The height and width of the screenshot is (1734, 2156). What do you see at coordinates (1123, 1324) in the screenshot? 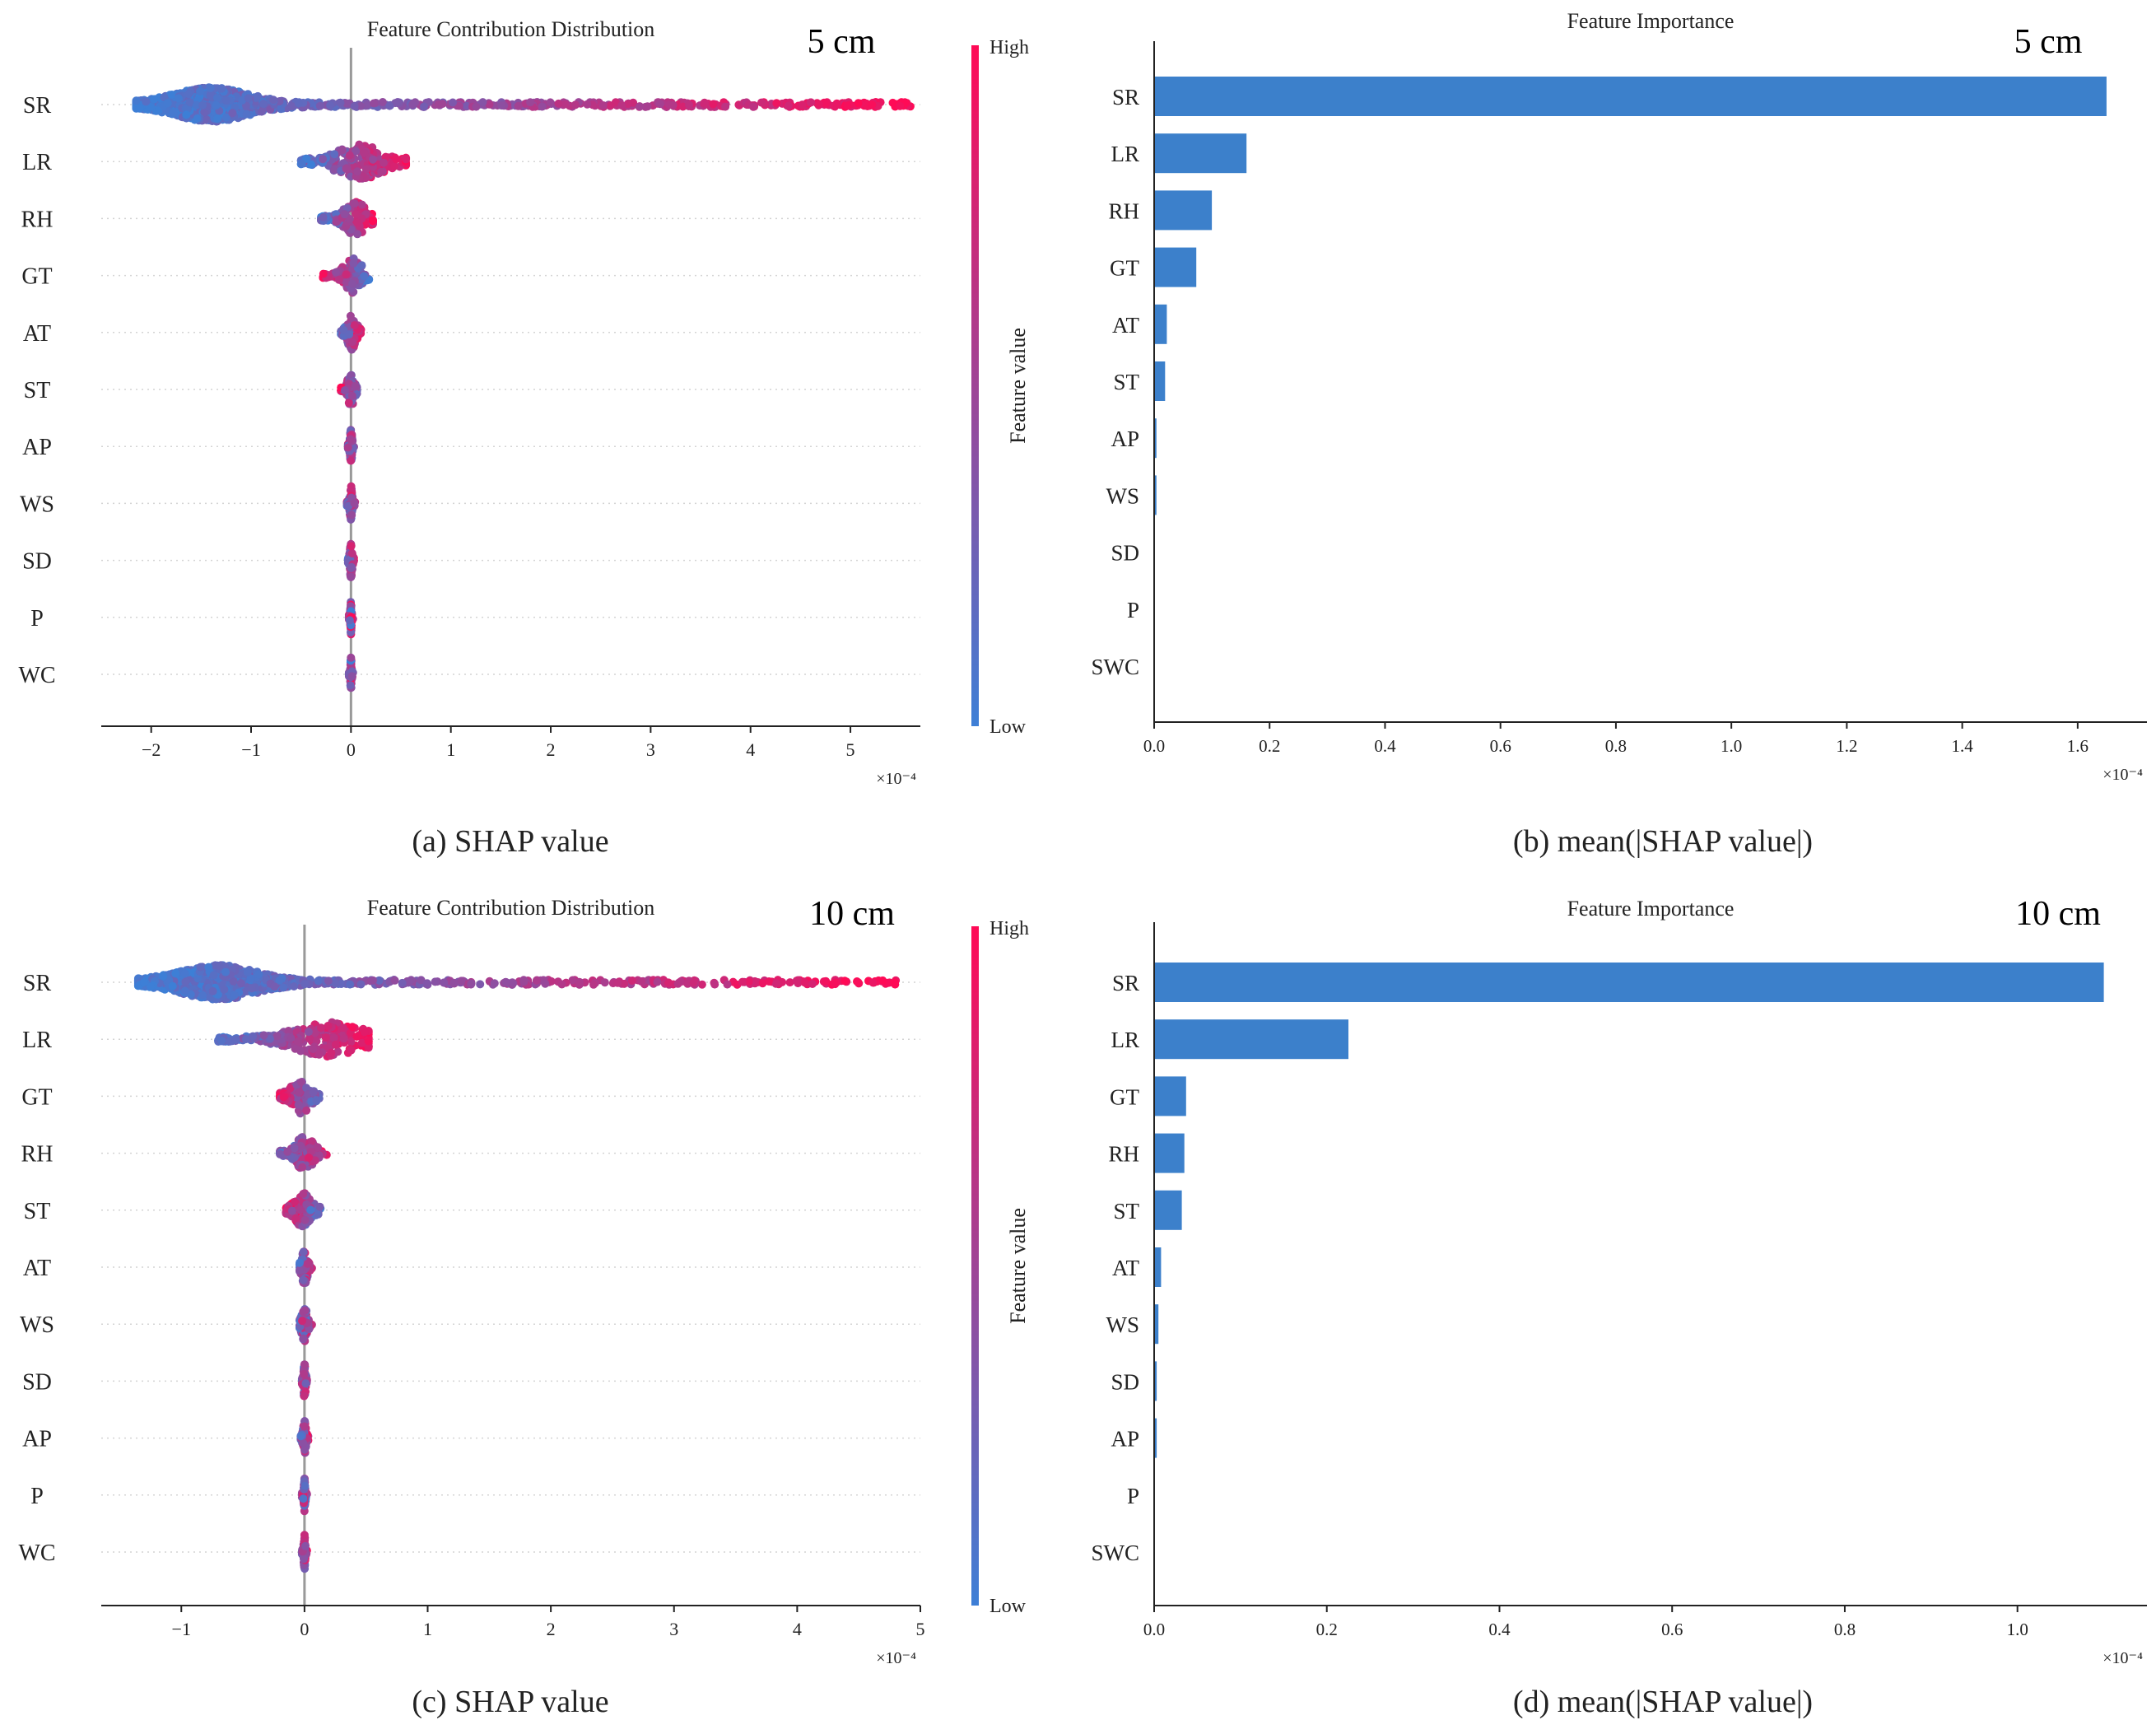
I see `bar-label-ws: WS` at bounding box center [1123, 1324].